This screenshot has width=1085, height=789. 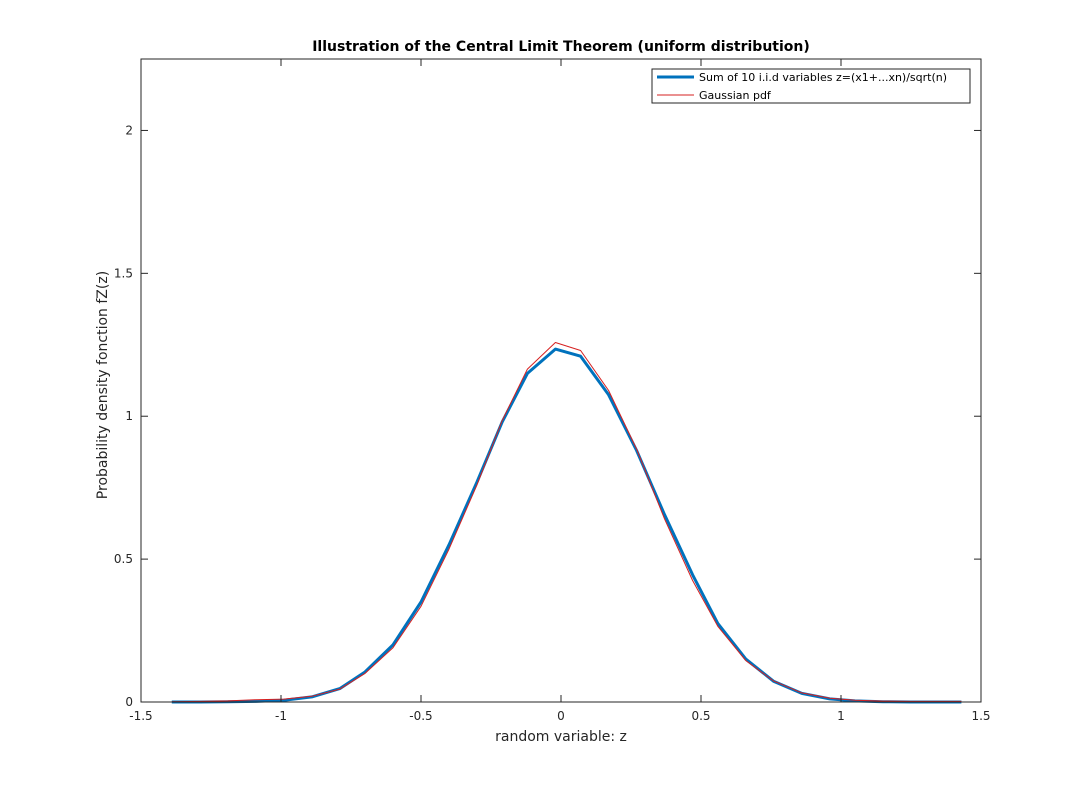 What do you see at coordinates (129, 702) in the screenshot?
I see `y-tick-label: 0` at bounding box center [129, 702].